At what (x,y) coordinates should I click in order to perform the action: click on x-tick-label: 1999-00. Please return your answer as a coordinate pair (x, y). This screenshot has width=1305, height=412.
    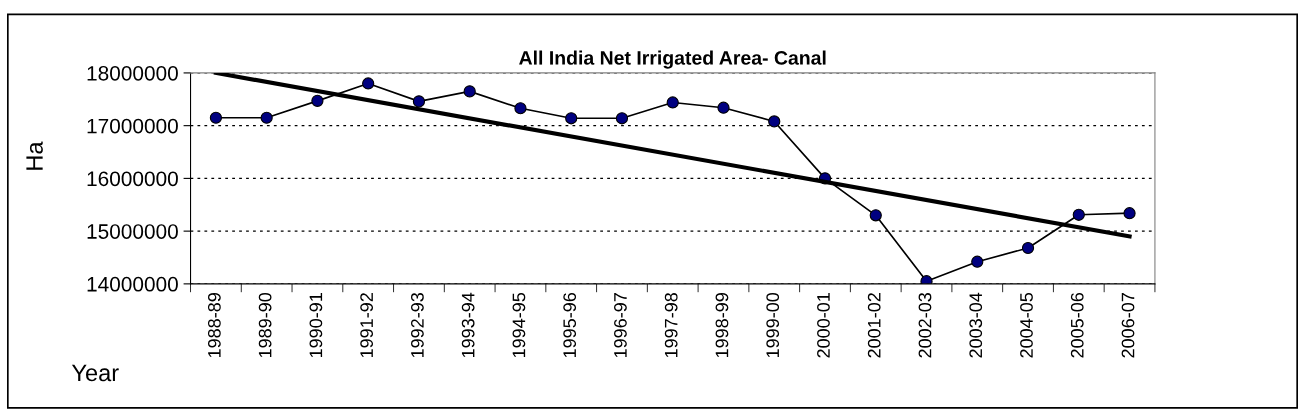
    Looking at the image, I should click on (773, 325).